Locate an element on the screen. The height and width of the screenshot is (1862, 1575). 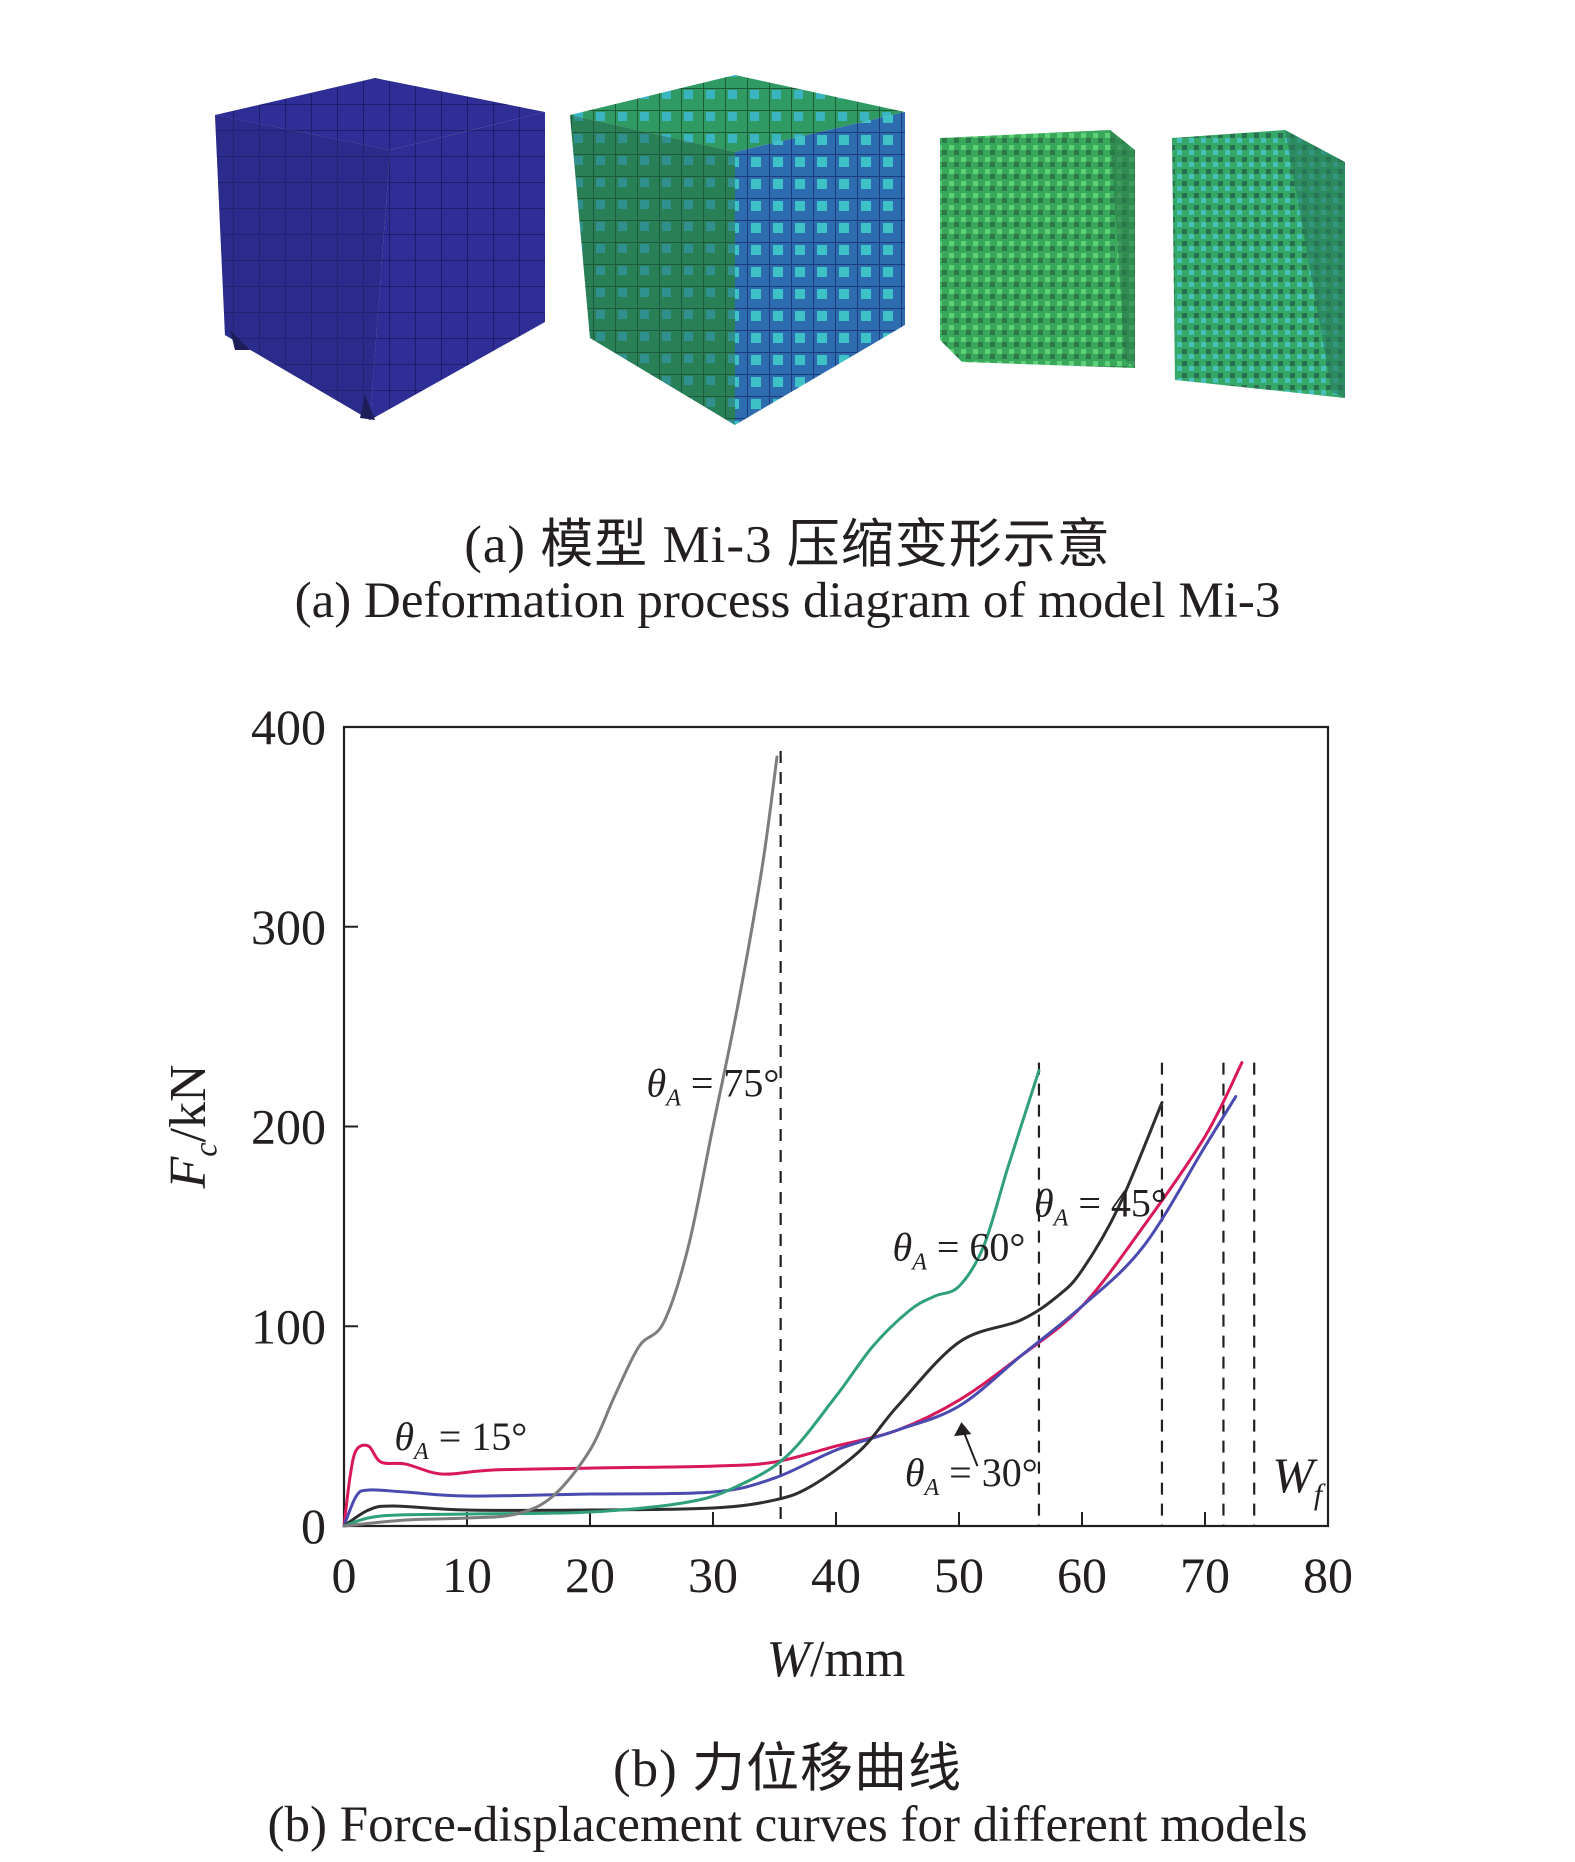
y-tick-label: 100 is located at coordinates (288, 1326).